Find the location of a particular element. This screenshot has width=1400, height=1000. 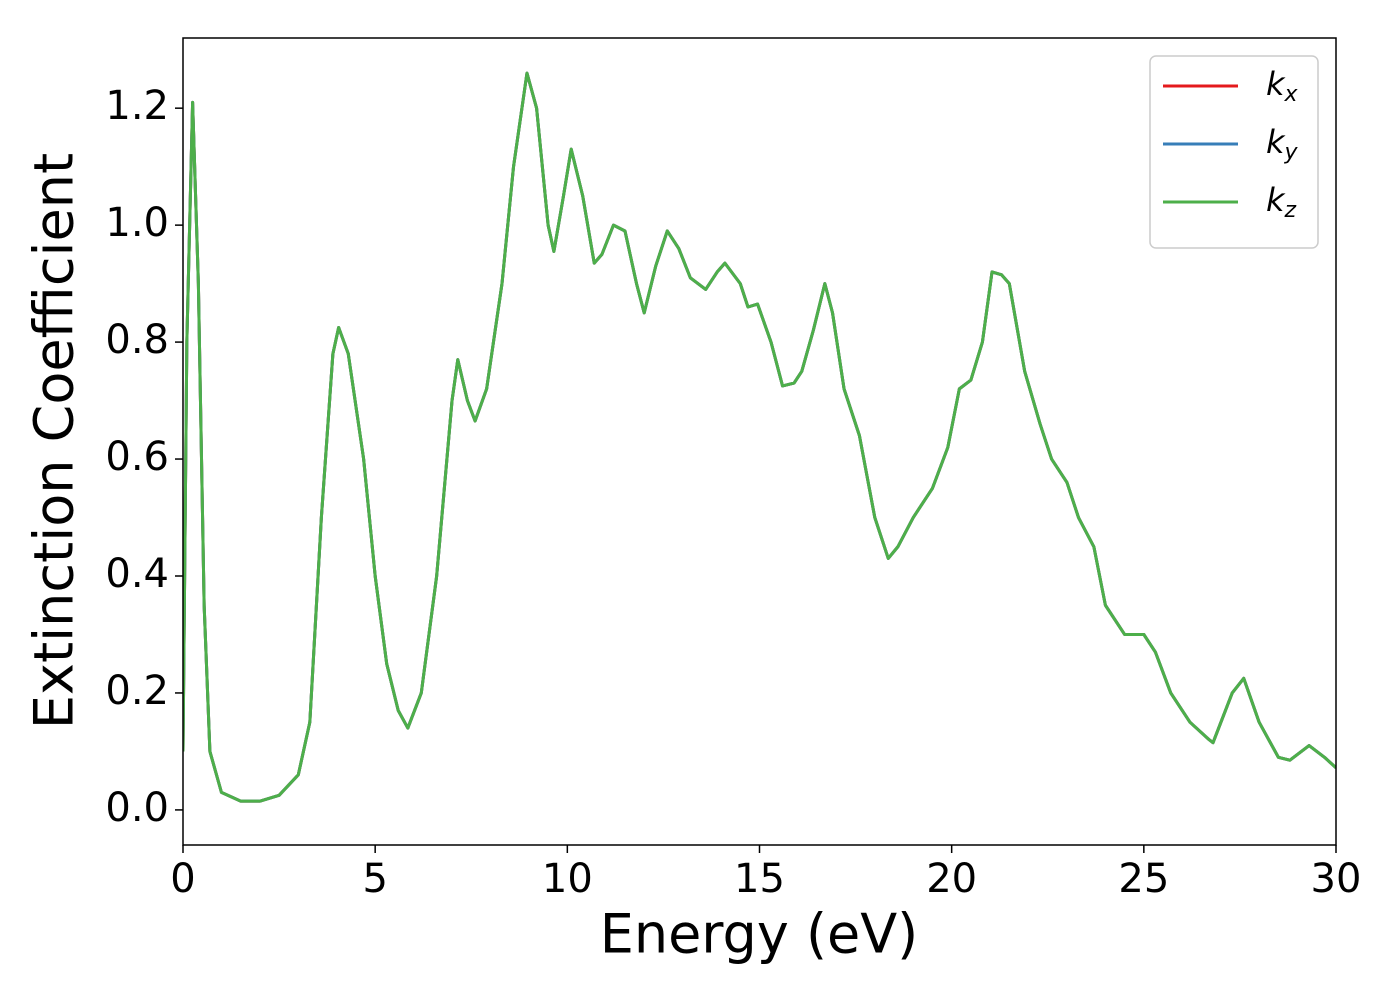

y-tick-label: 1.0 is located at coordinates (137, 223).